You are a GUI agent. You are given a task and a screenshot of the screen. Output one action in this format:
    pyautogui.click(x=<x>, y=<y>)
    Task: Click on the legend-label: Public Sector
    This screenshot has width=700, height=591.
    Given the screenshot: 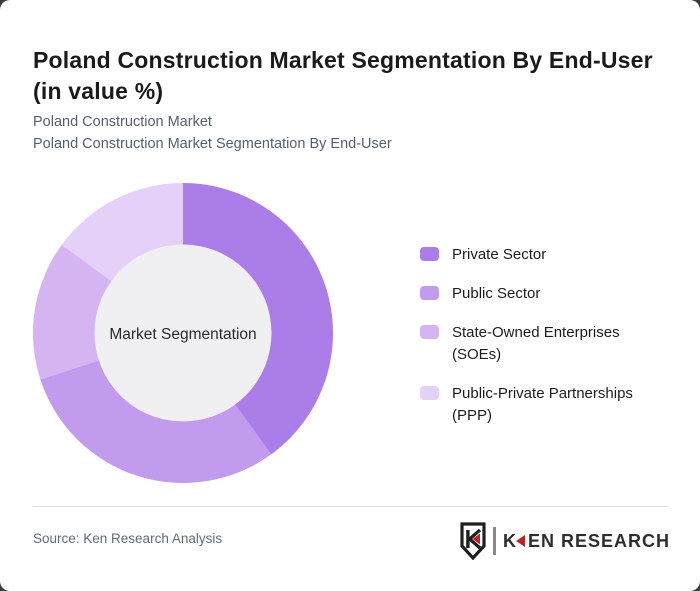 What is the action you would take?
    pyautogui.click(x=496, y=293)
    